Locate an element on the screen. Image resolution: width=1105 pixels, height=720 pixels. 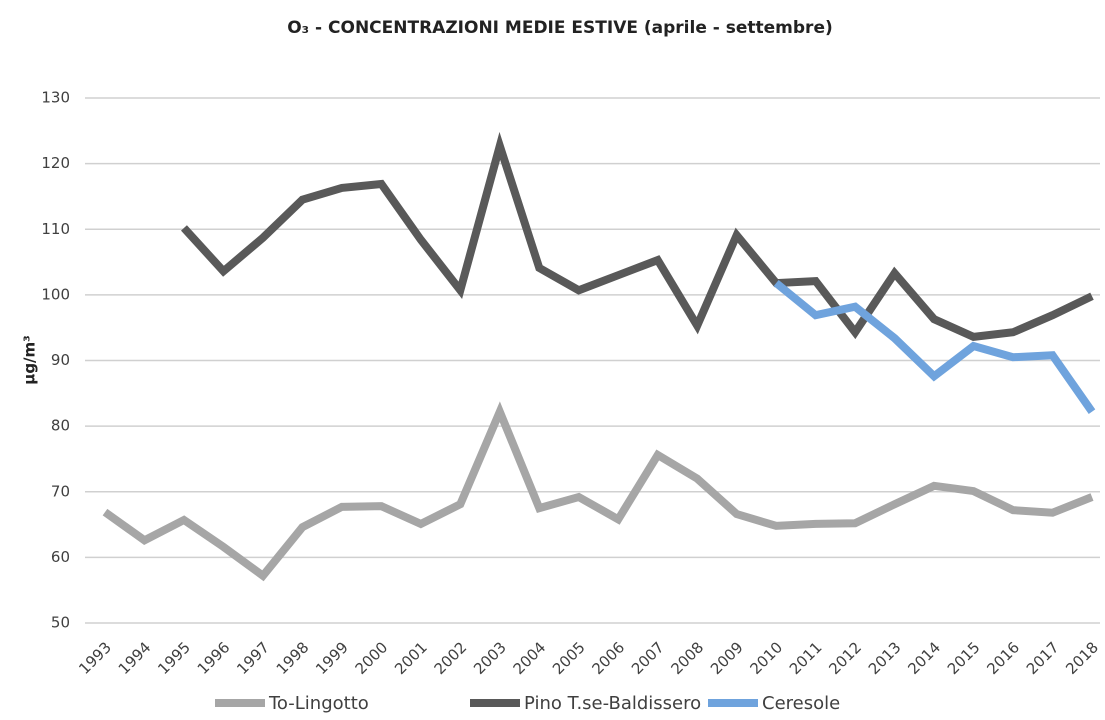
x-tick-label: 2014 is located at coordinates (924, 658).